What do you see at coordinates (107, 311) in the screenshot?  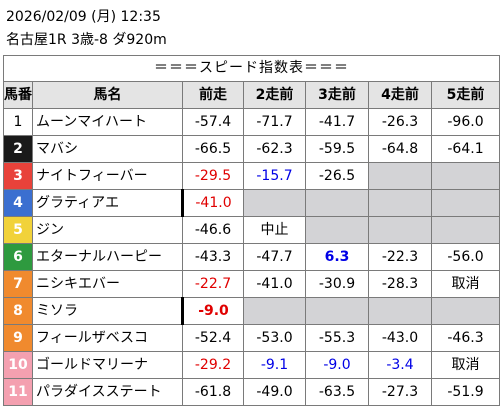 I see `horse-name: ミソラ` at bounding box center [107, 311].